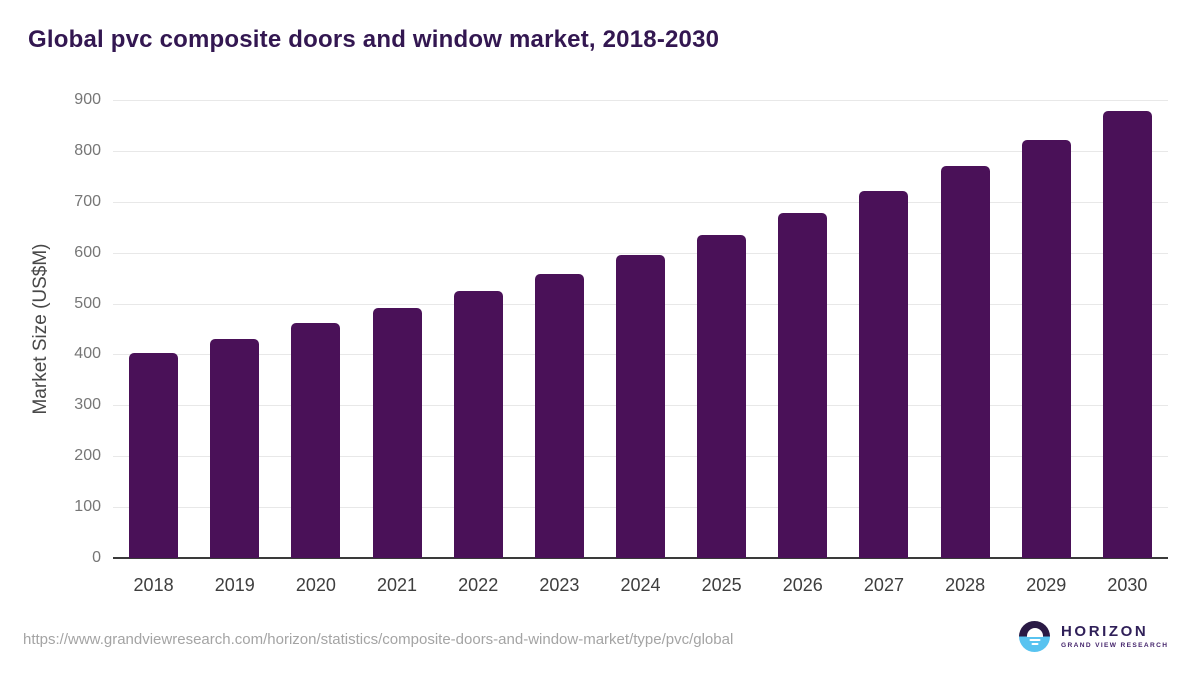 This screenshot has height=675, width=1200. Describe the element at coordinates (1127, 334) in the screenshot. I see `bar-2030` at that location.